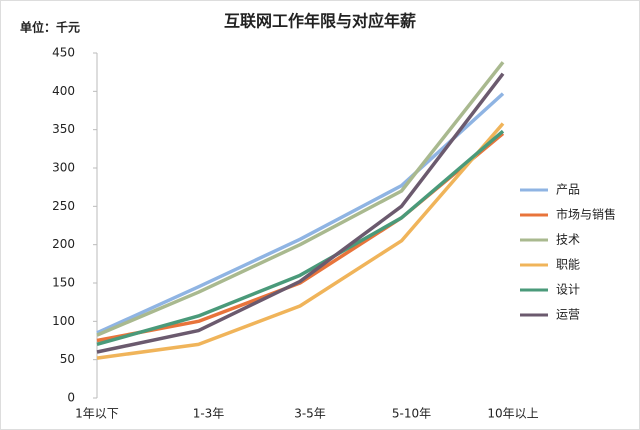 Image resolution: width=640 pixels, height=430 pixels. What do you see at coordinates (512, 414) in the screenshot?
I see `x-tick-label: 10年以上` at bounding box center [512, 414].